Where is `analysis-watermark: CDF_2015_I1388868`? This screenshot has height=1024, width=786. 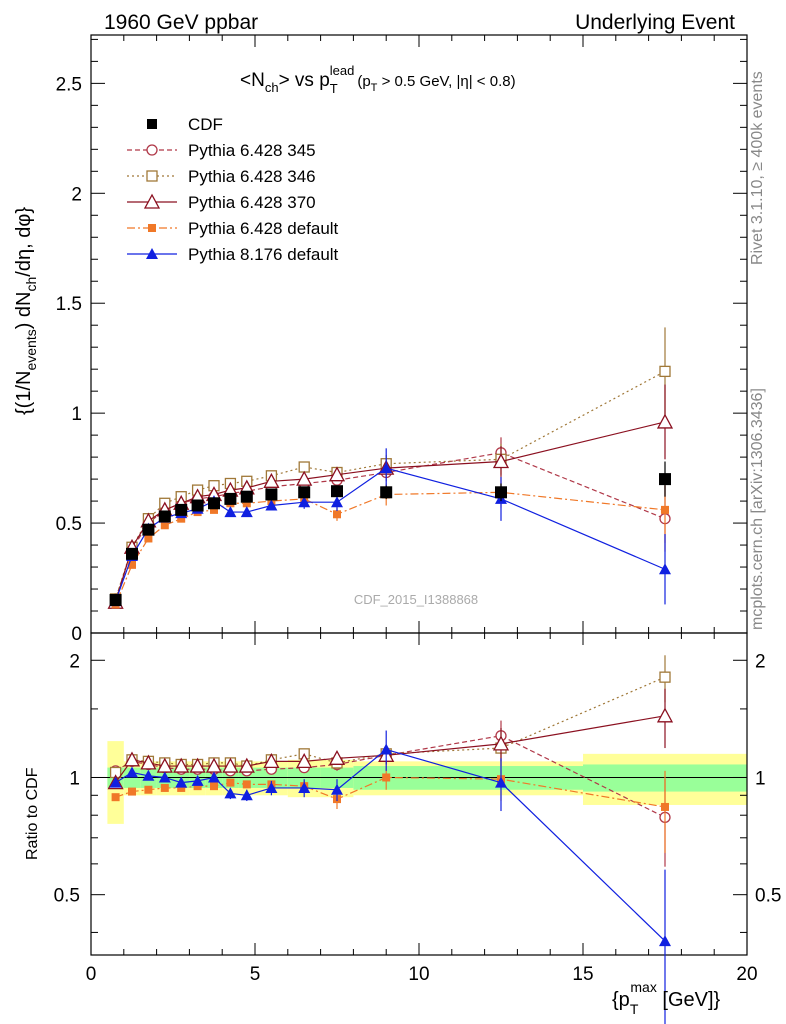 analysis-watermark: CDF_2015_I1388868 is located at coordinates (416, 599).